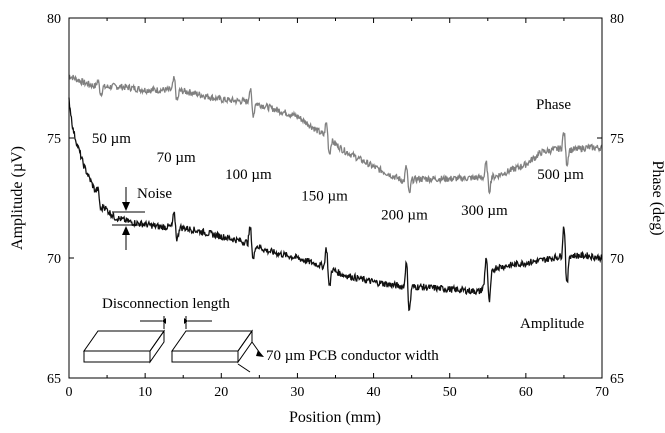 The image size is (665, 433). What do you see at coordinates (111, 139) in the screenshot?
I see `width-label: 50 µm` at bounding box center [111, 139].